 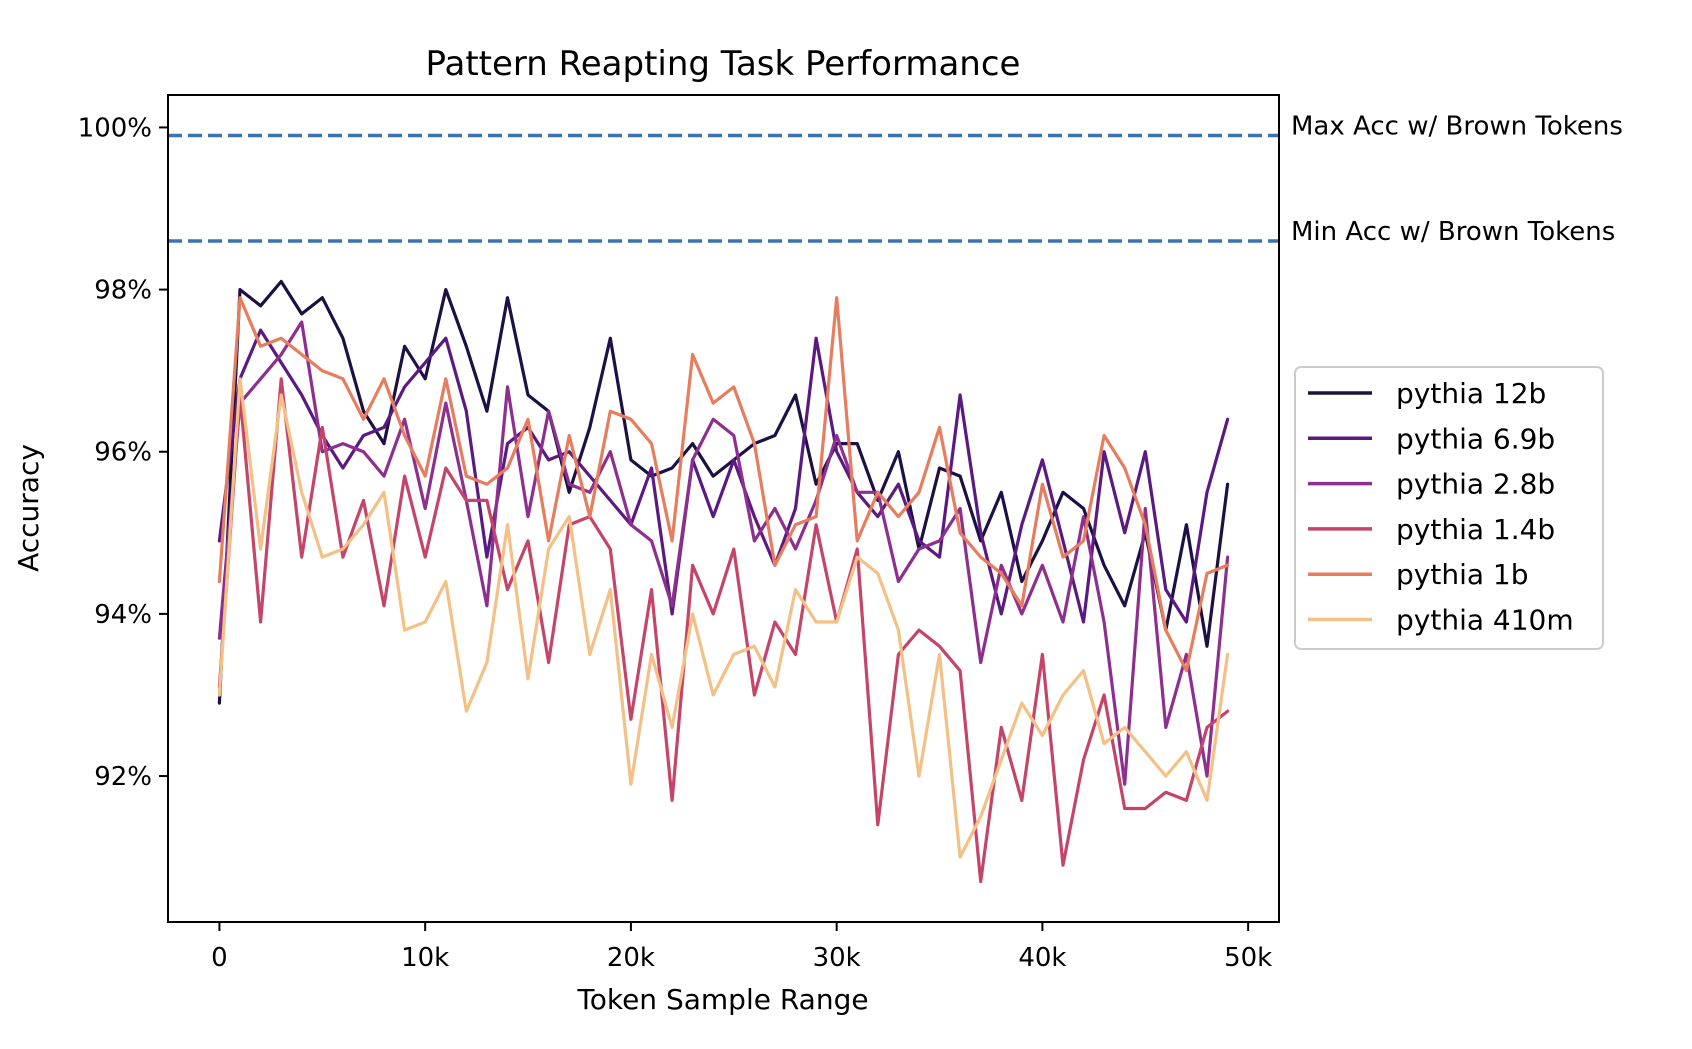 What do you see at coordinates (123, 777) in the screenshot?
I see `y-tick-label: 92%` at bounding box center [123, 777].